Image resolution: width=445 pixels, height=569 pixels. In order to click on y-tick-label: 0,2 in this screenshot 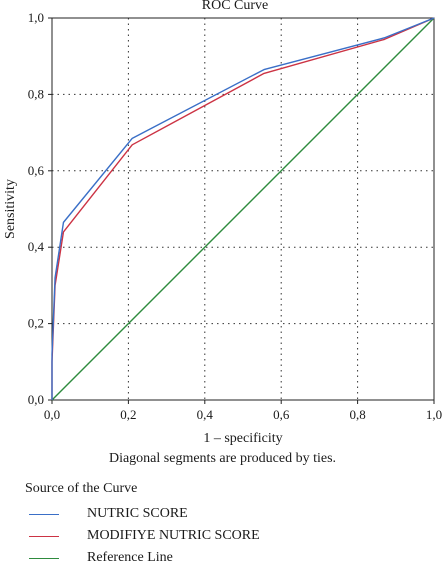, I will do `click(36, 323)`.